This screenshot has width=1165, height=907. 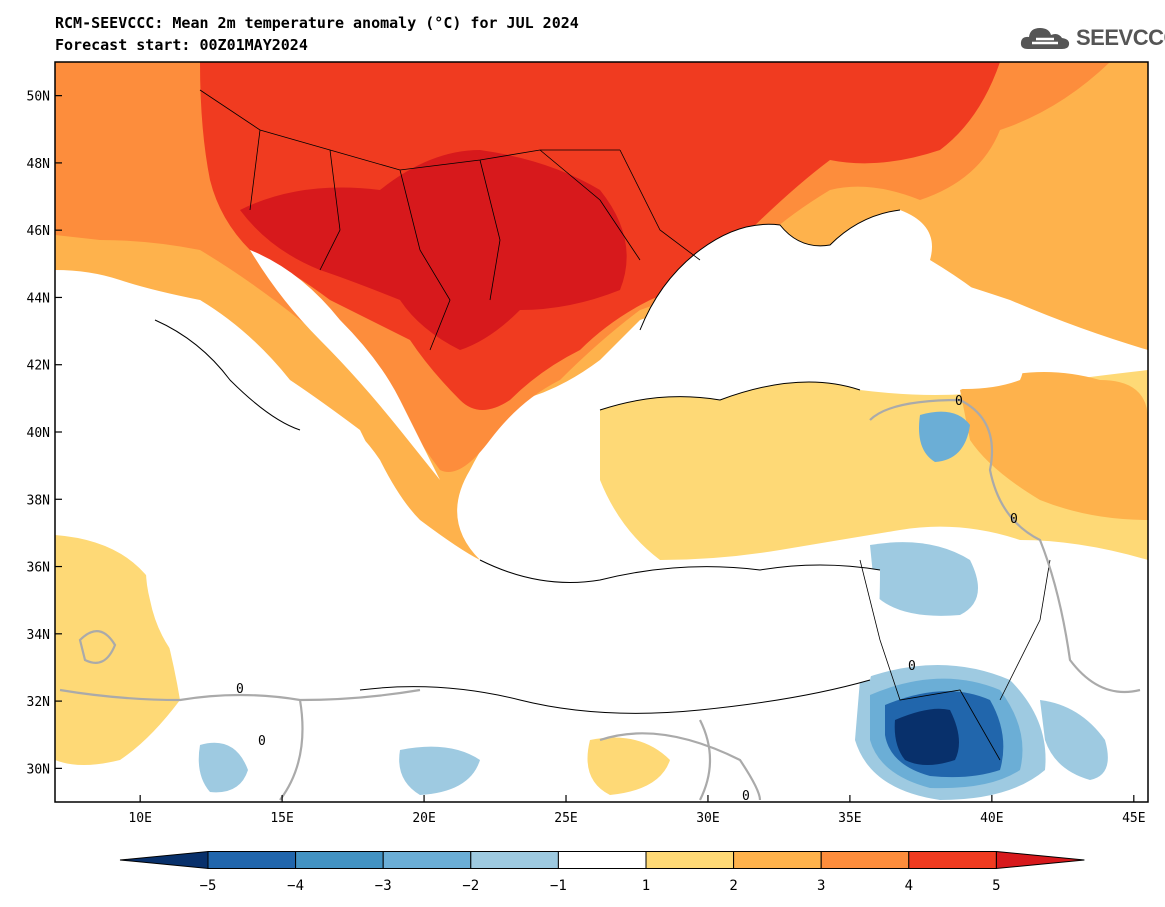 What do you see at coordinates (733, 886) in the screenshot?
I see `colorbar-level-label: 2` at bounding box center [733, 886].